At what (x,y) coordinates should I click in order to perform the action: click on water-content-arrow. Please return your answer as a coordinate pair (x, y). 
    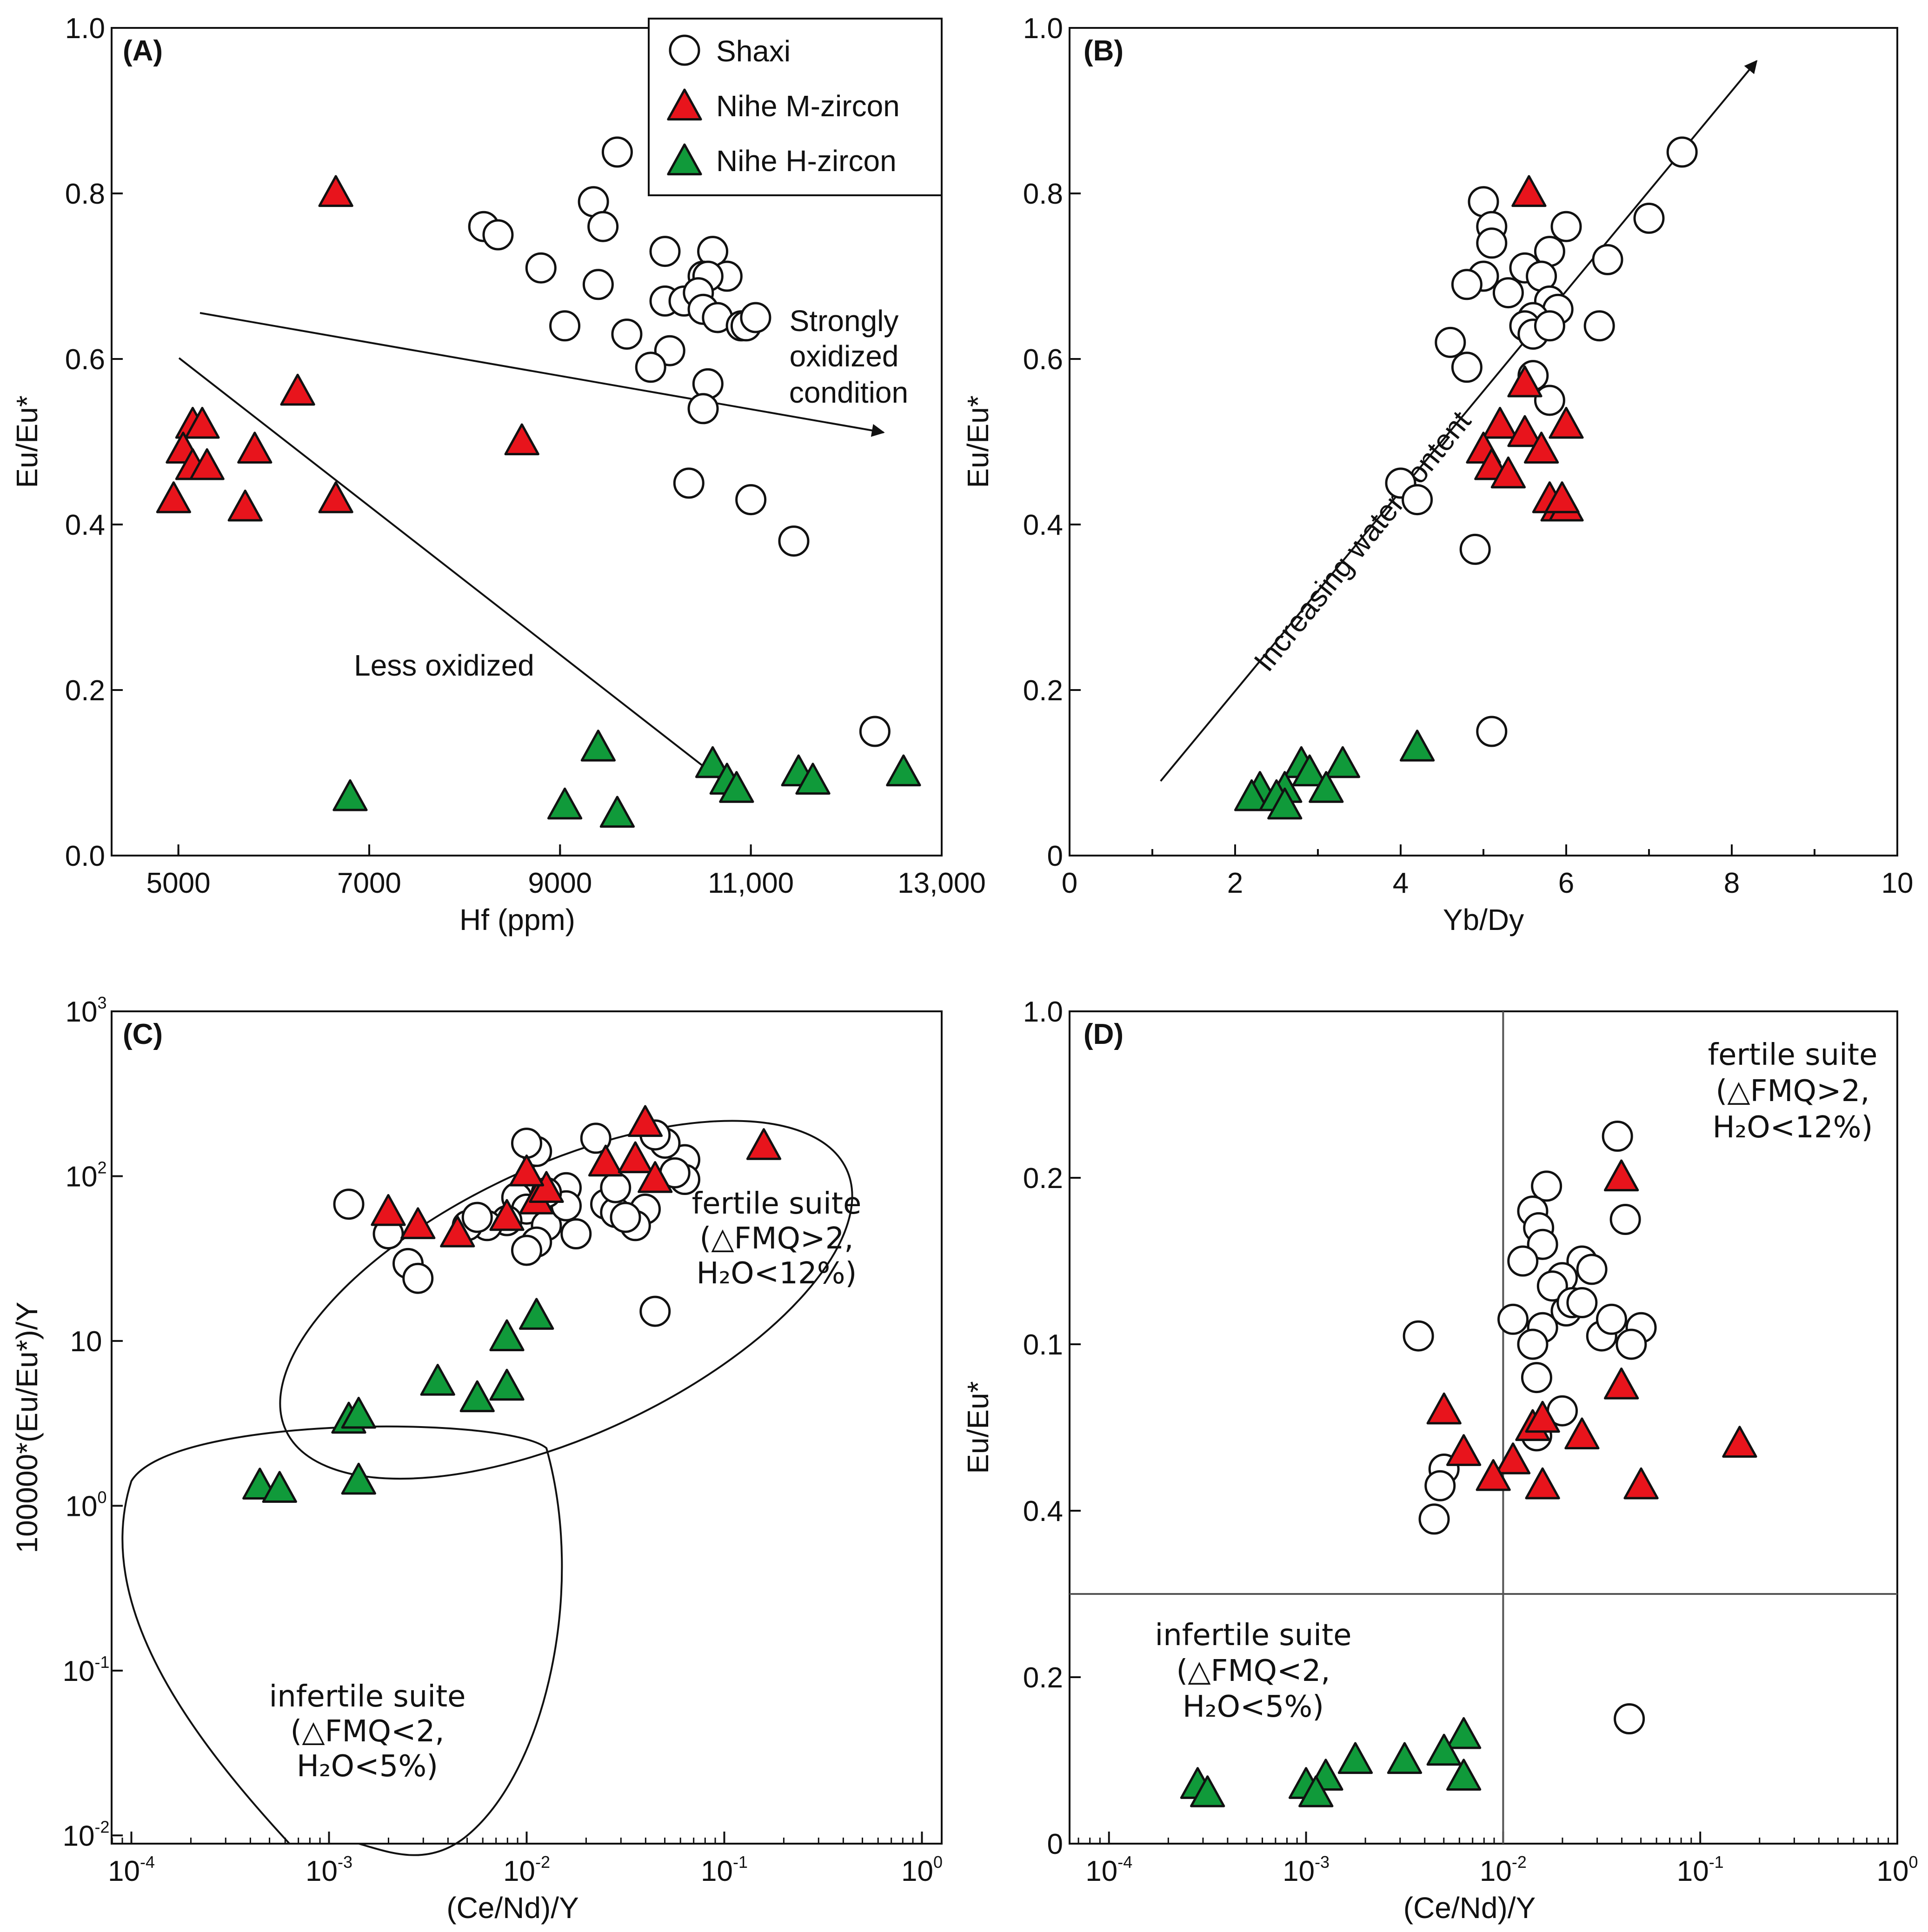
    Looking at the image, I should click on (1459, 421).